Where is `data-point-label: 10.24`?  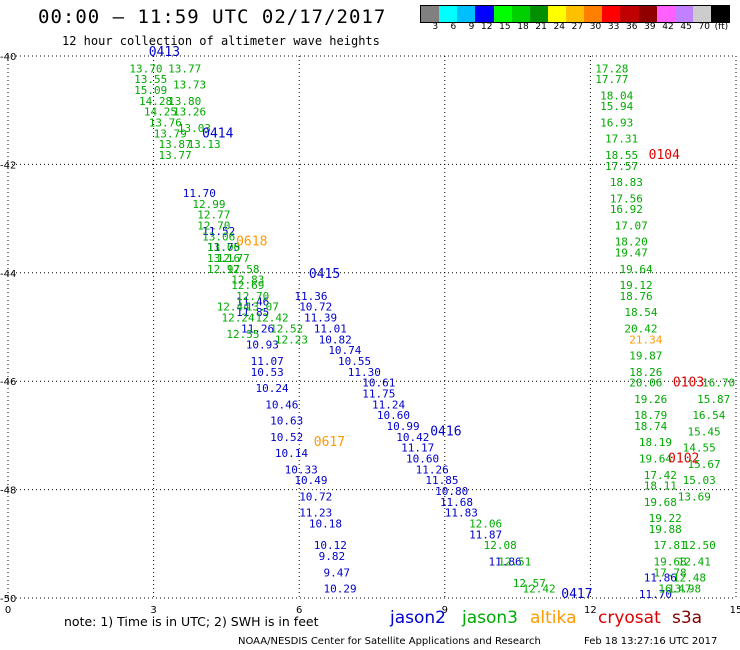
data-point-label: 10.24 is located at coordinates (272, 388).